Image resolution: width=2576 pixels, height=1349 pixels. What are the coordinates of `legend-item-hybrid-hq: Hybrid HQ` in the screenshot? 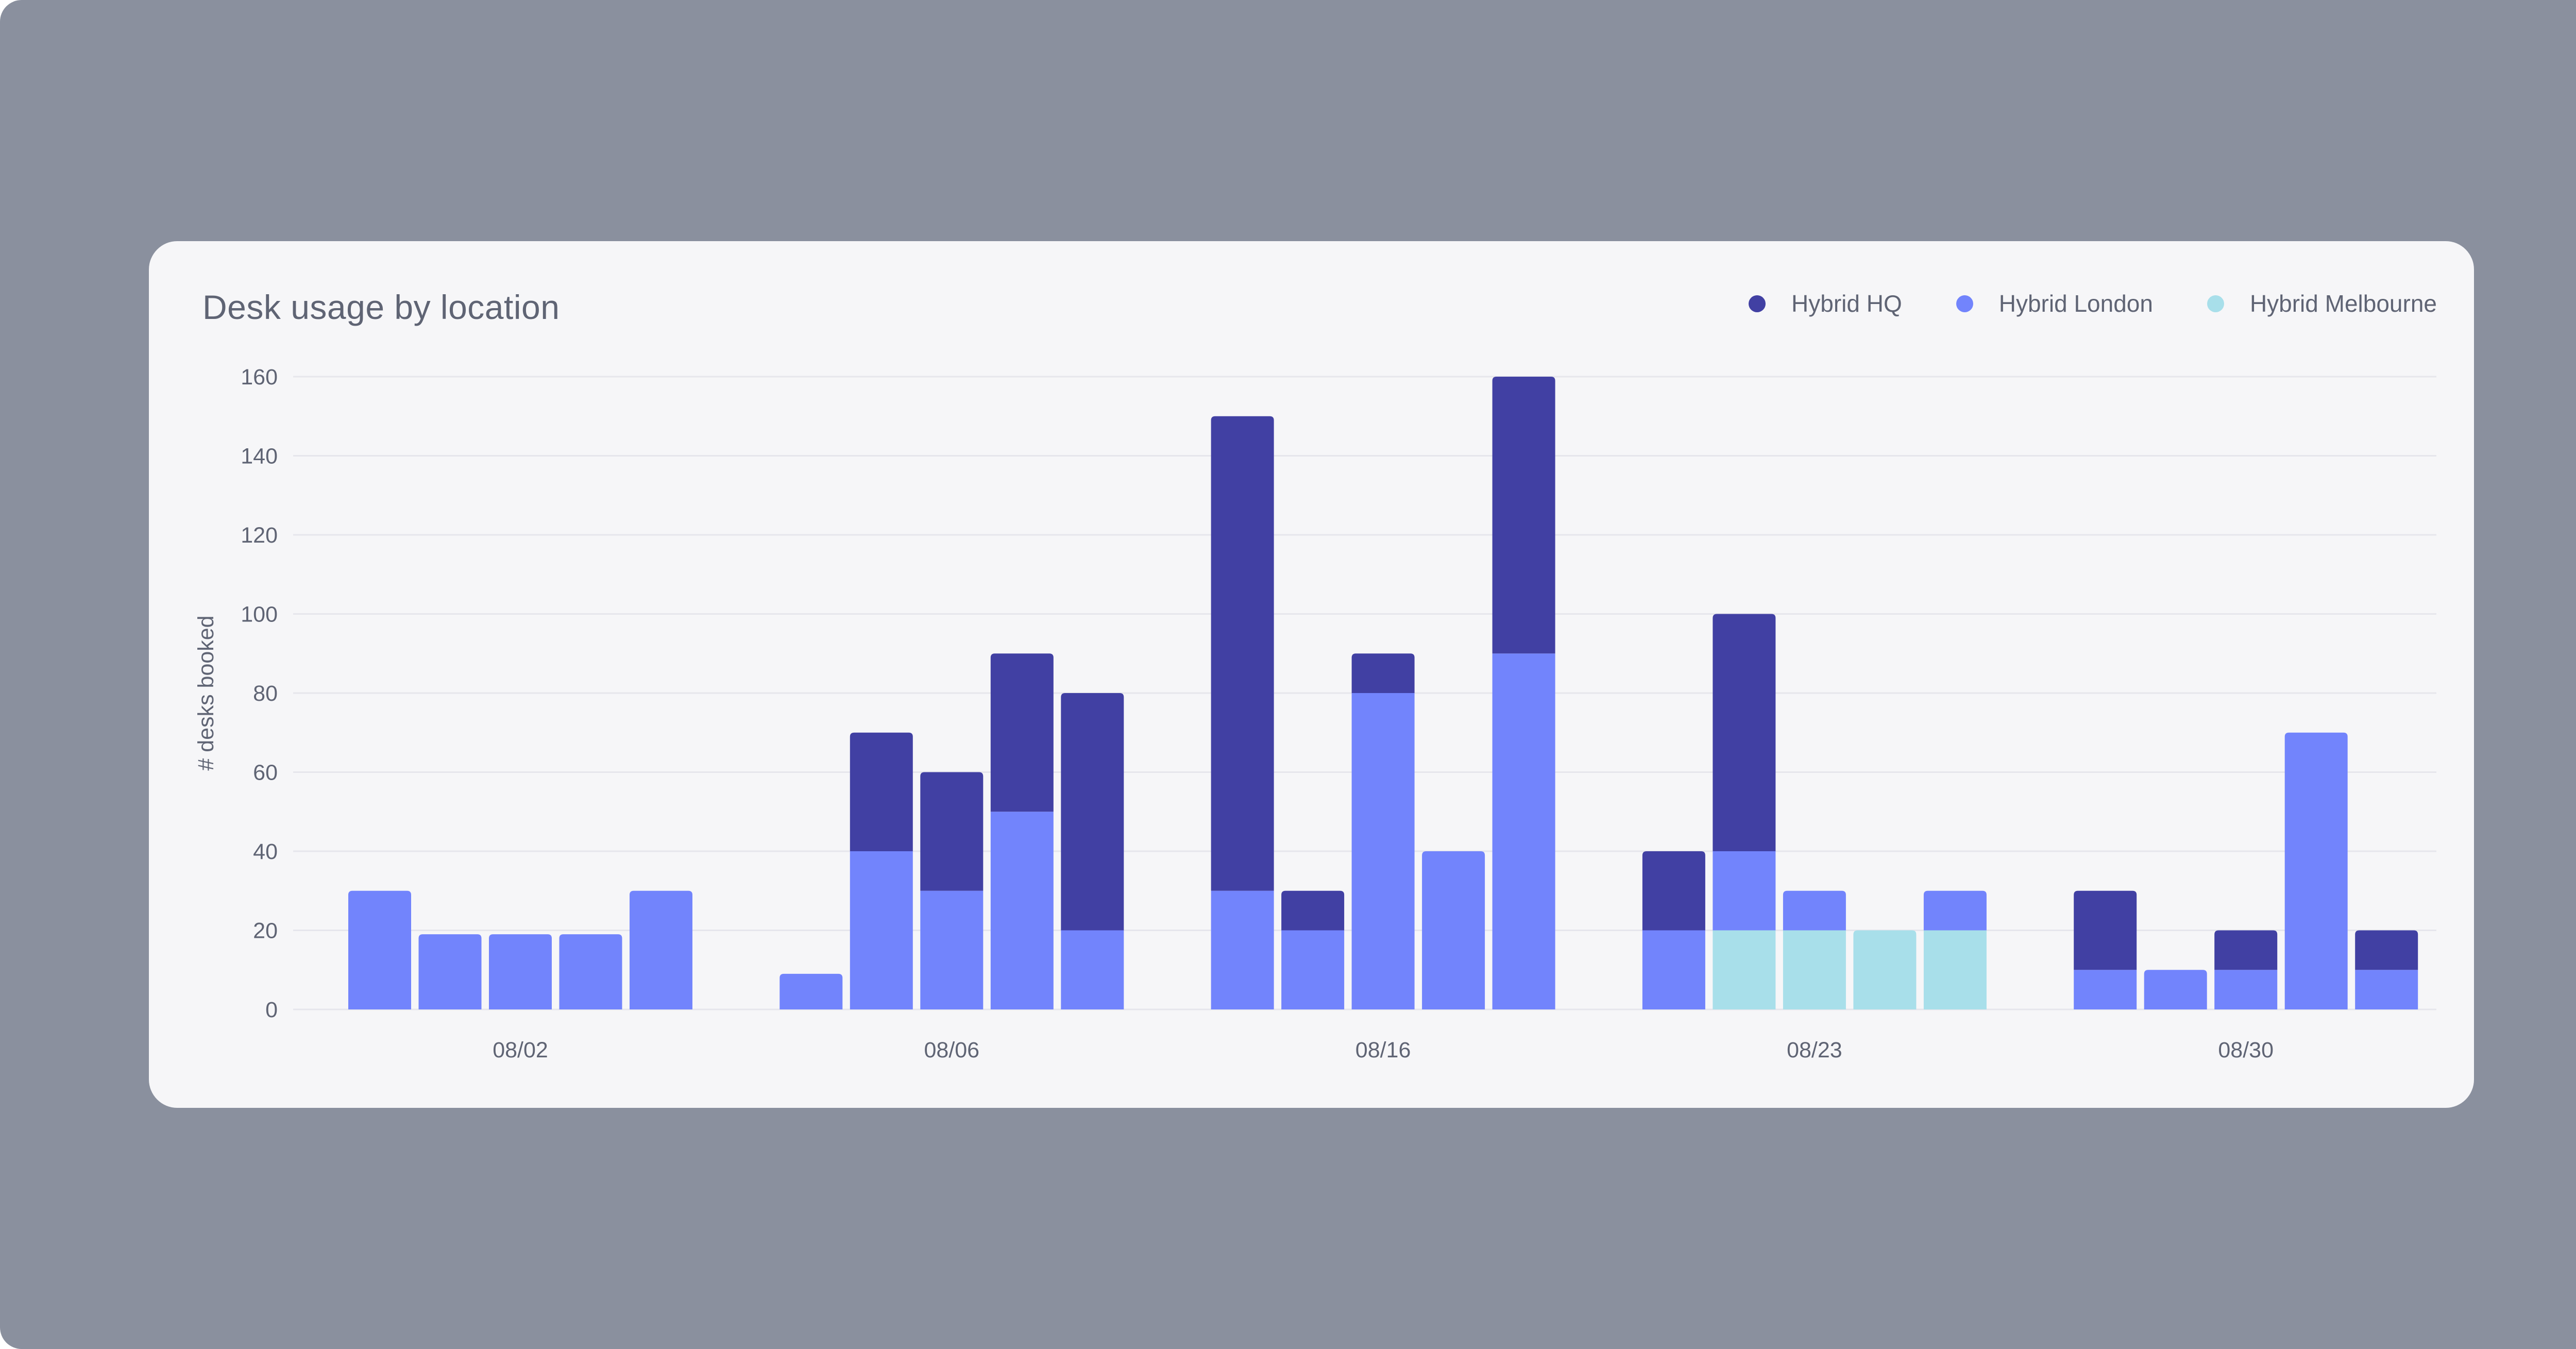 It's located at (1825, 303).